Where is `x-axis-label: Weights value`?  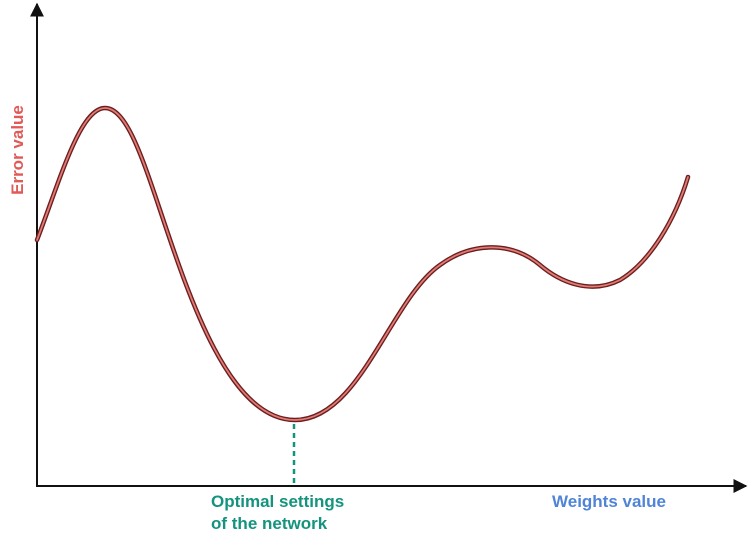
x-axis-label: Weights value is located at coordinates (609, 501).